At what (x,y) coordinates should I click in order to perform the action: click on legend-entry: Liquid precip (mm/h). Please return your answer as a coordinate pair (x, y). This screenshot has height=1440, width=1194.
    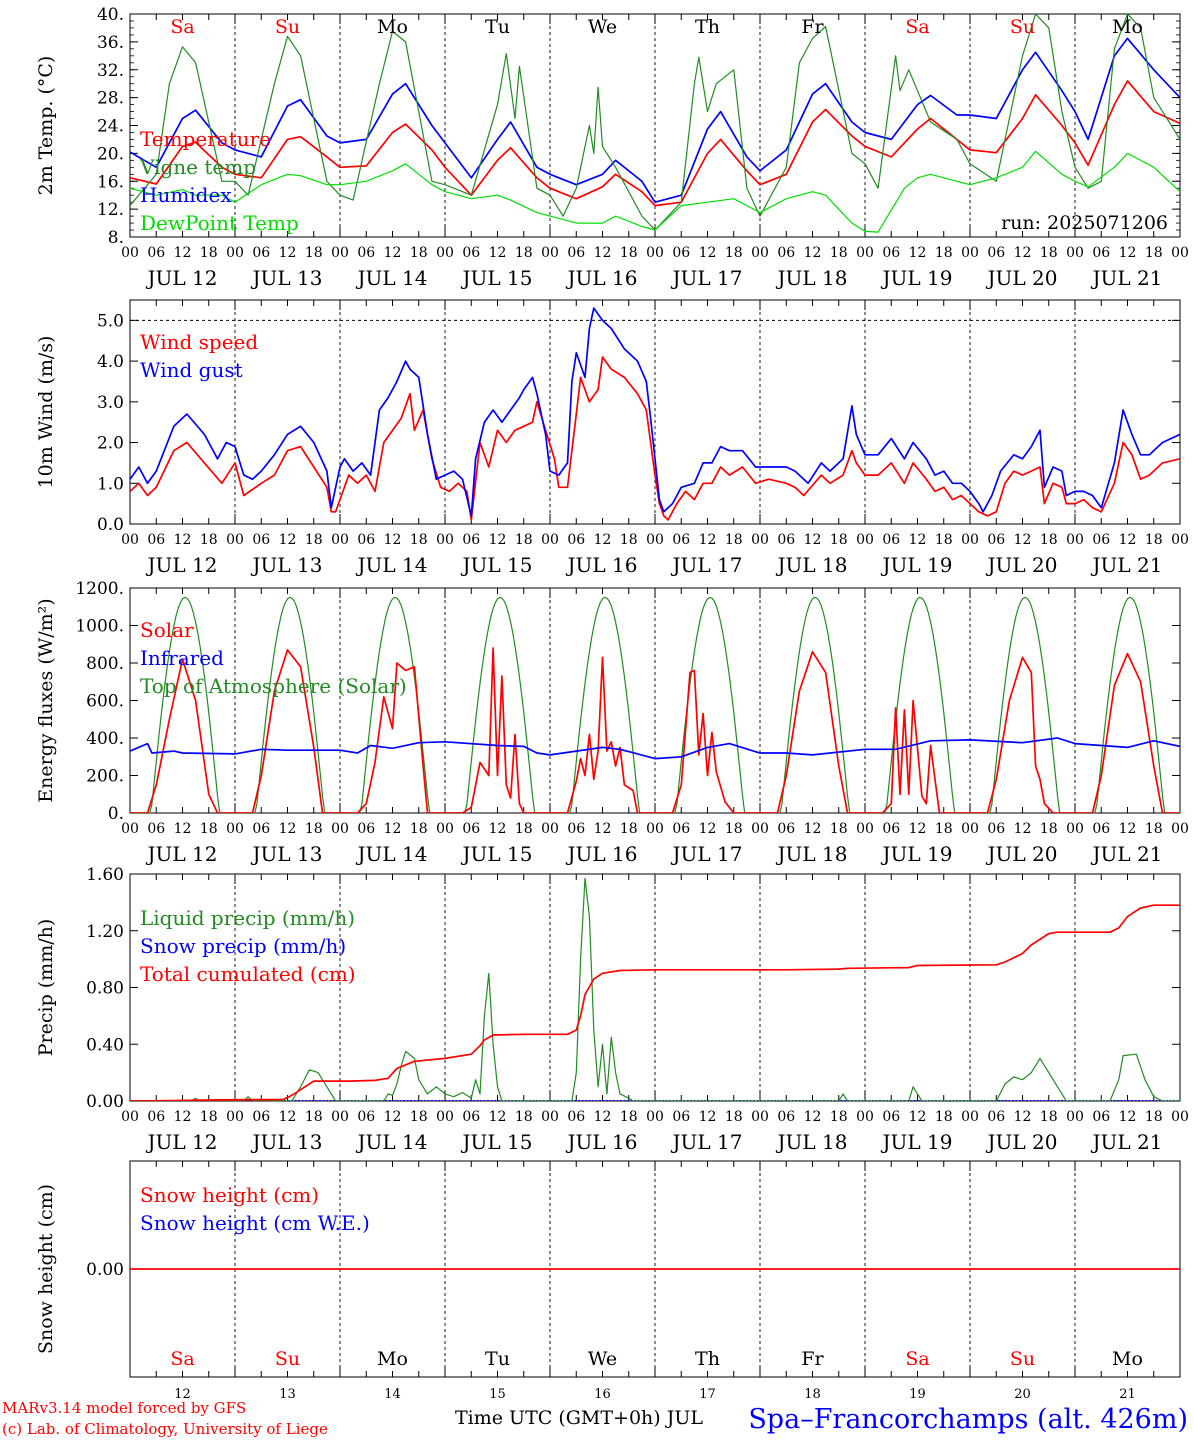
    Looking at the image, I should click on (247, 918).